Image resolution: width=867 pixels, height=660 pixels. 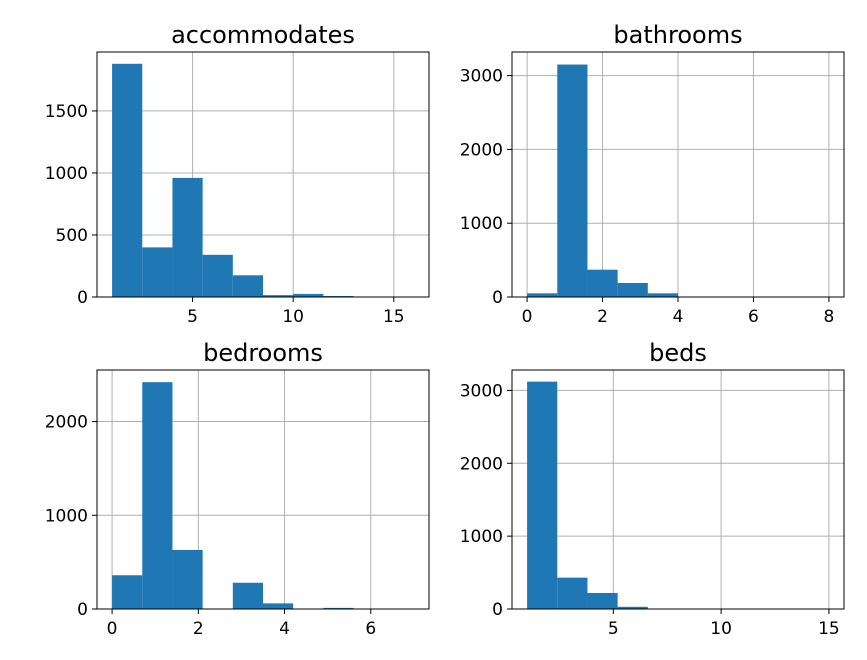 What do you see at coordinates (678, 353) in the screenshot?
I see `subplot-title: beds` at bounding box center [678, 353].